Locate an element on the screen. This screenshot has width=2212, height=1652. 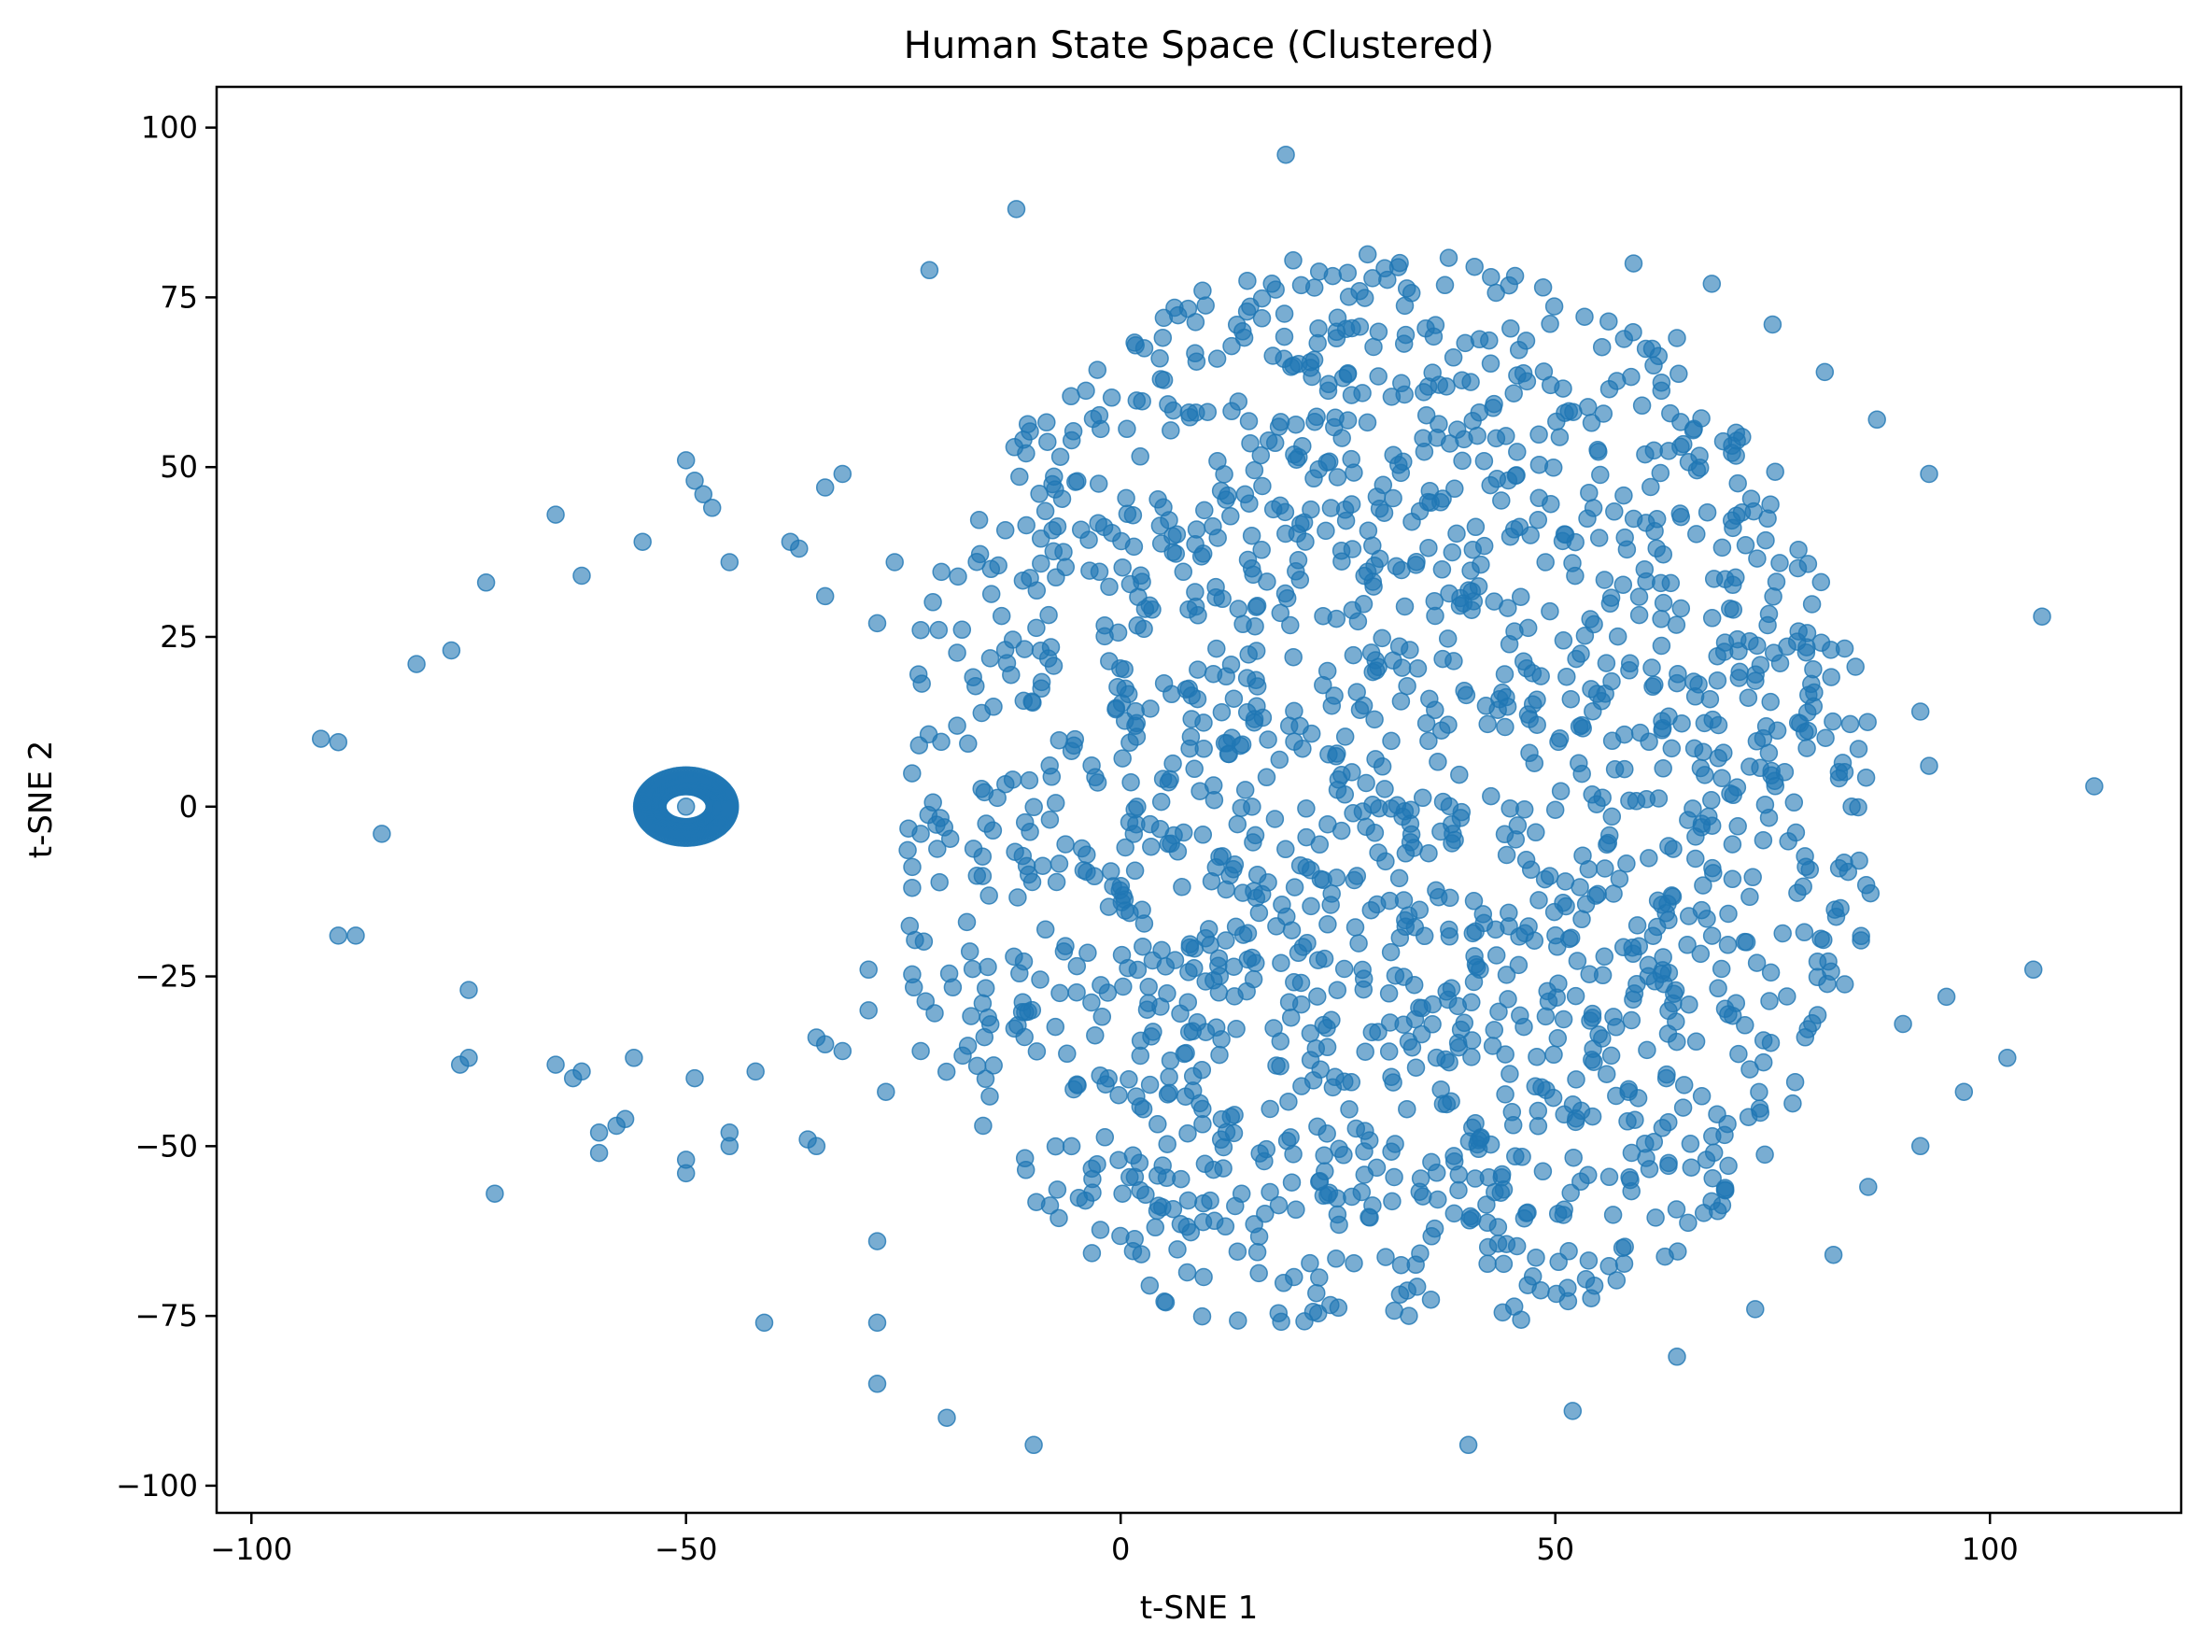
y-tick-label: −100 is located at coordinates (157, 1486).